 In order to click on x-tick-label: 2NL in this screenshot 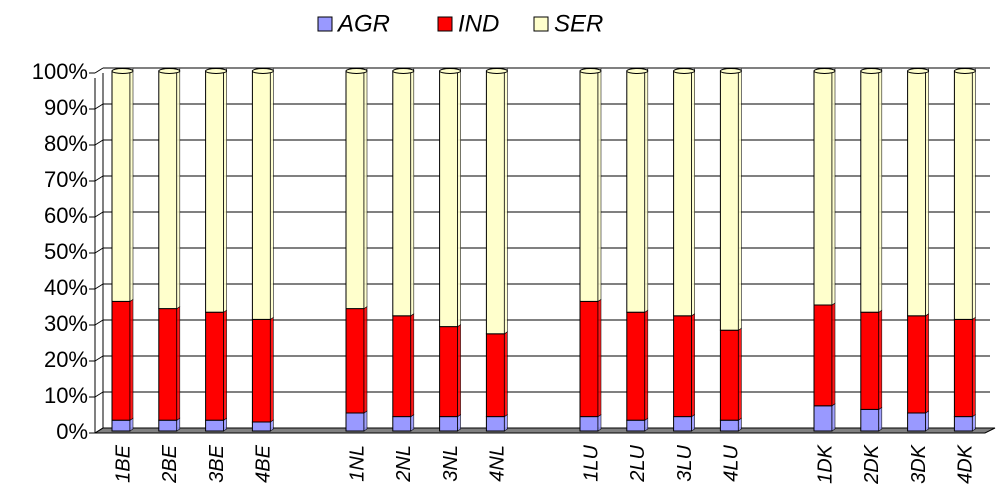, I will do `click(404, 464)`.